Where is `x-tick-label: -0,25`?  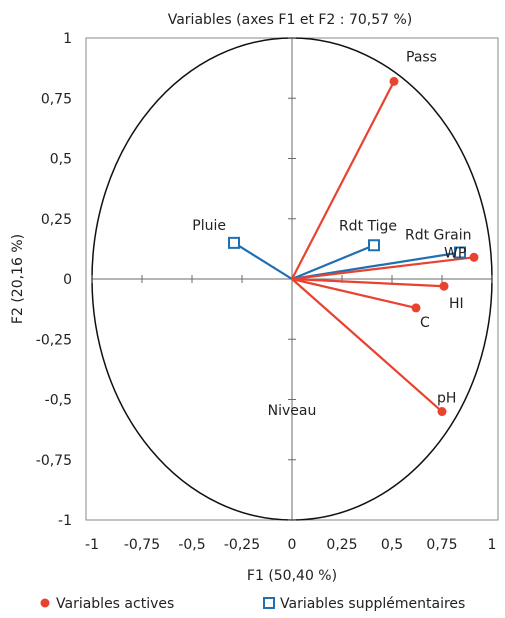
x-tick-label: -0,25 is located at coordinates (242, 545).